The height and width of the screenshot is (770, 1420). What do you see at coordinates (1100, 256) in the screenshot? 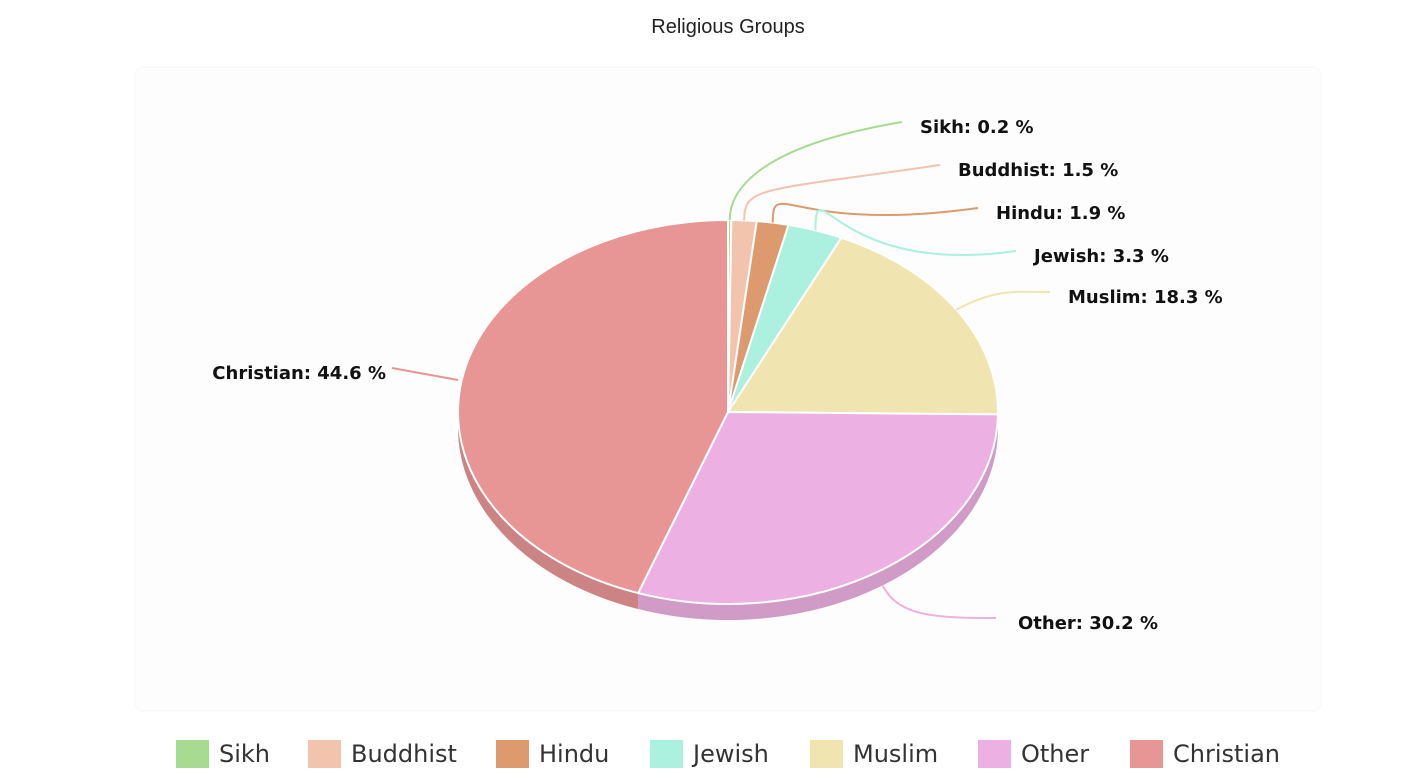
I see `slice-label-jewish: Jewish: 3.3 %` at bounding box center [1100, 256].